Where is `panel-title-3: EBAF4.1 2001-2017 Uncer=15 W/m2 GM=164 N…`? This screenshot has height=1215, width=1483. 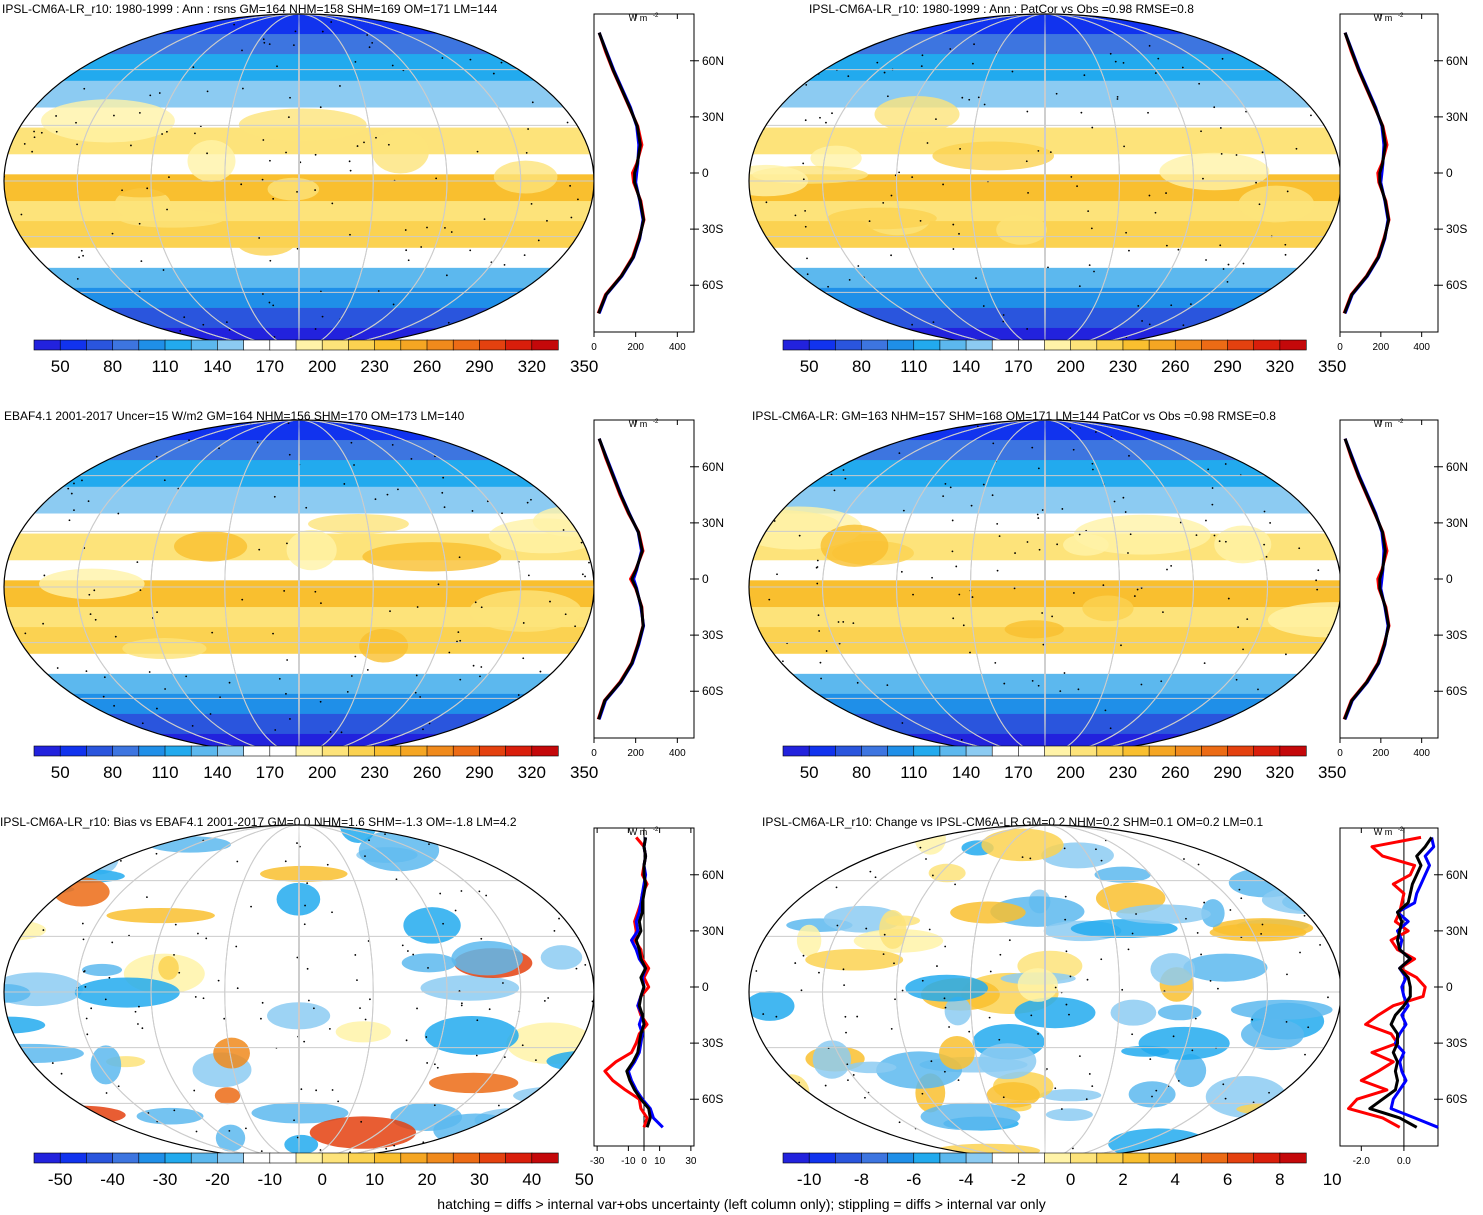 panel-title-3: EBAF4.1 2001-2017 Uncer=15 W/m2 GM=164 N… is located at coordinates (234, 416).